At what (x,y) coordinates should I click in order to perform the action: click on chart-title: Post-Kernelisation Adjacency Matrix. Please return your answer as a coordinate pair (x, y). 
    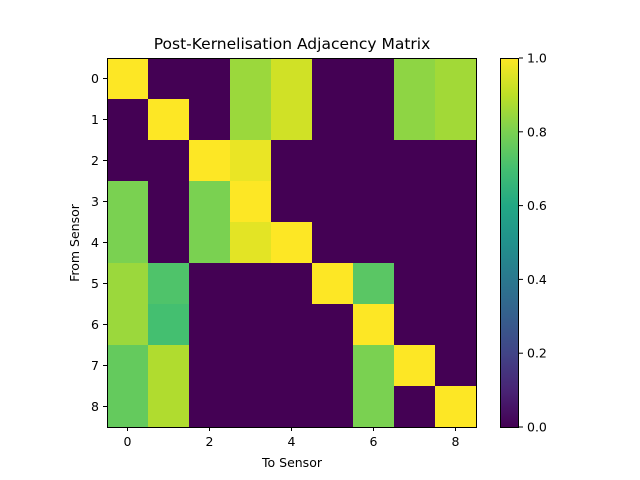
    Looking at the image, I should click on (292, 44).